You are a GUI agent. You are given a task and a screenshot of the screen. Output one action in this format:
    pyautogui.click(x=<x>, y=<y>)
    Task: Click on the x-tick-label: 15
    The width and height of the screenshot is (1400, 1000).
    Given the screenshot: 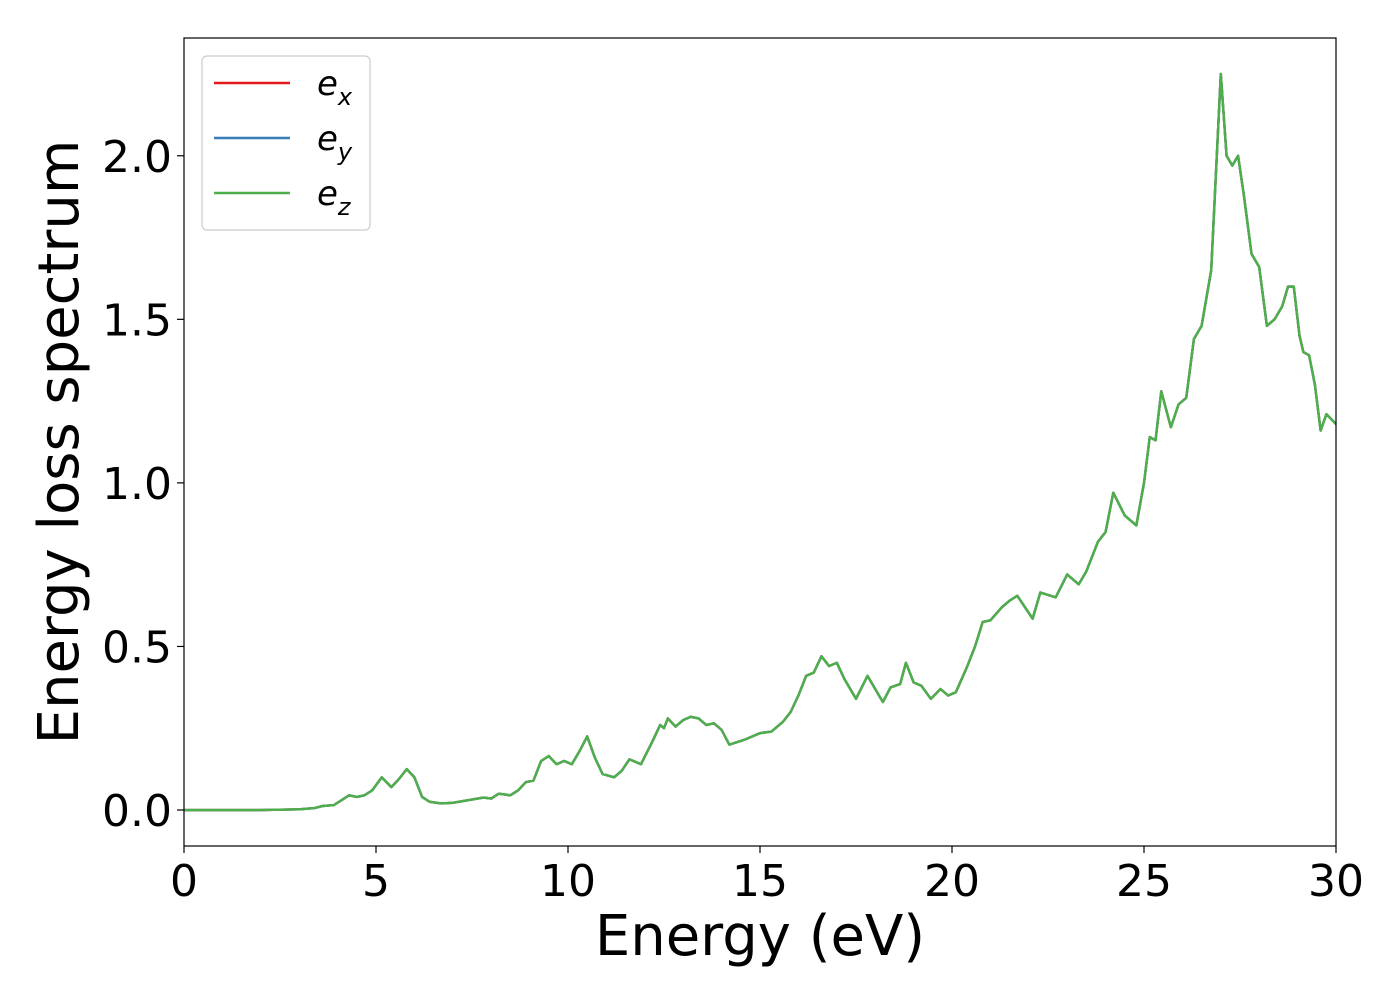 What is the action you would take?
    pyautogui.click(x=760, y=881)
    